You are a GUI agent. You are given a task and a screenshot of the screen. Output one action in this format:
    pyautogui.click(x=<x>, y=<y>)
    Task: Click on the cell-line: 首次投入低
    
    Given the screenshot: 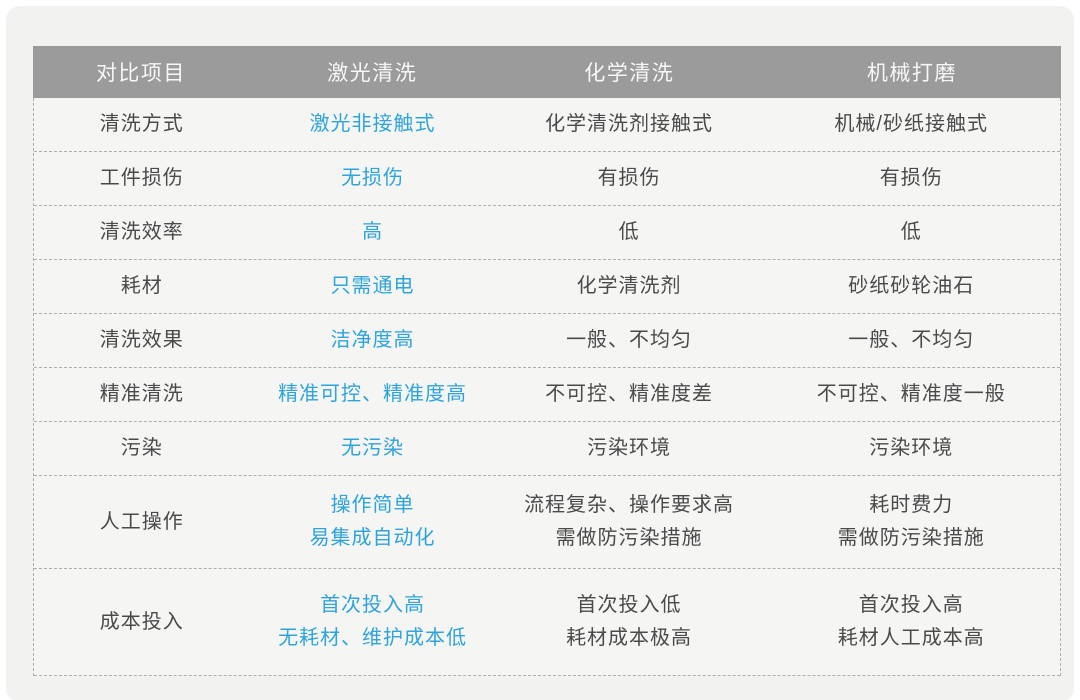 What is the action you would take?
    pyautogui.click(x=629, y=605)
    